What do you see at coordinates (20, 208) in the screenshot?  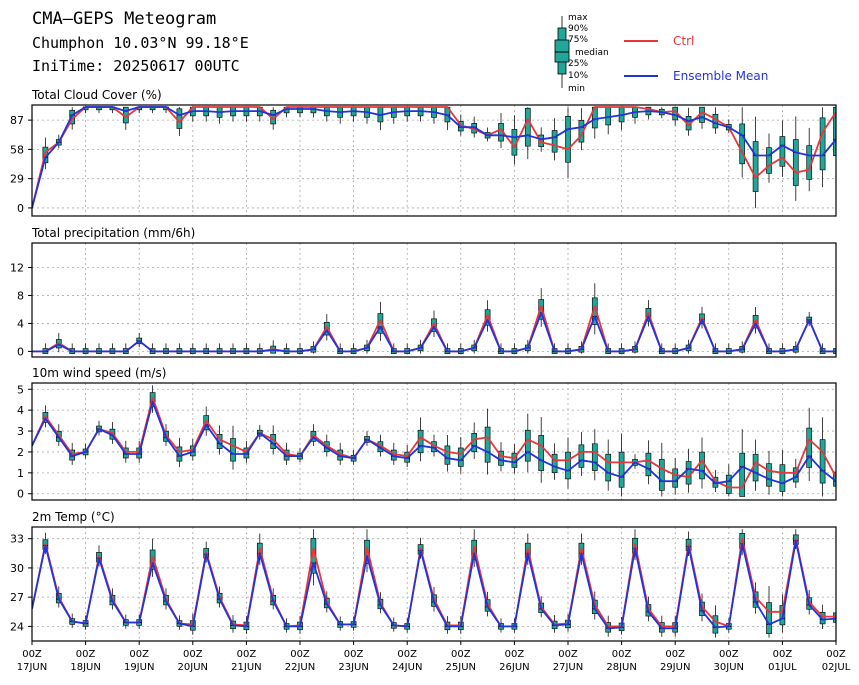 I see `y-tick-label: 0` at bounding box center [20, 208].